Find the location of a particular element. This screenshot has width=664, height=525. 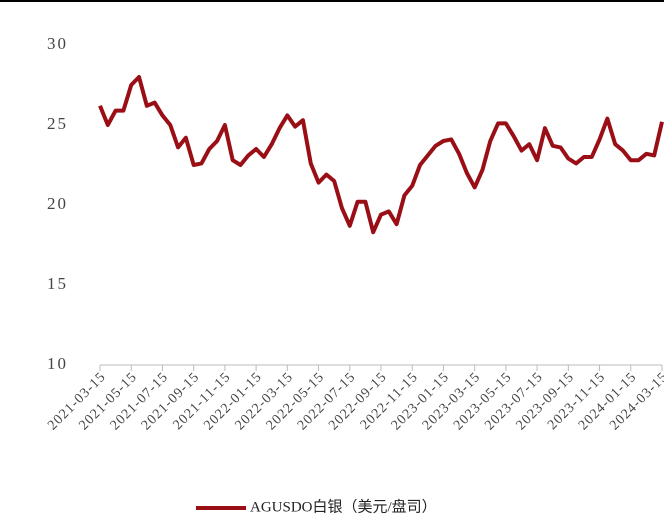

y-tick-label: 15 is located at coordinates (57, 283).